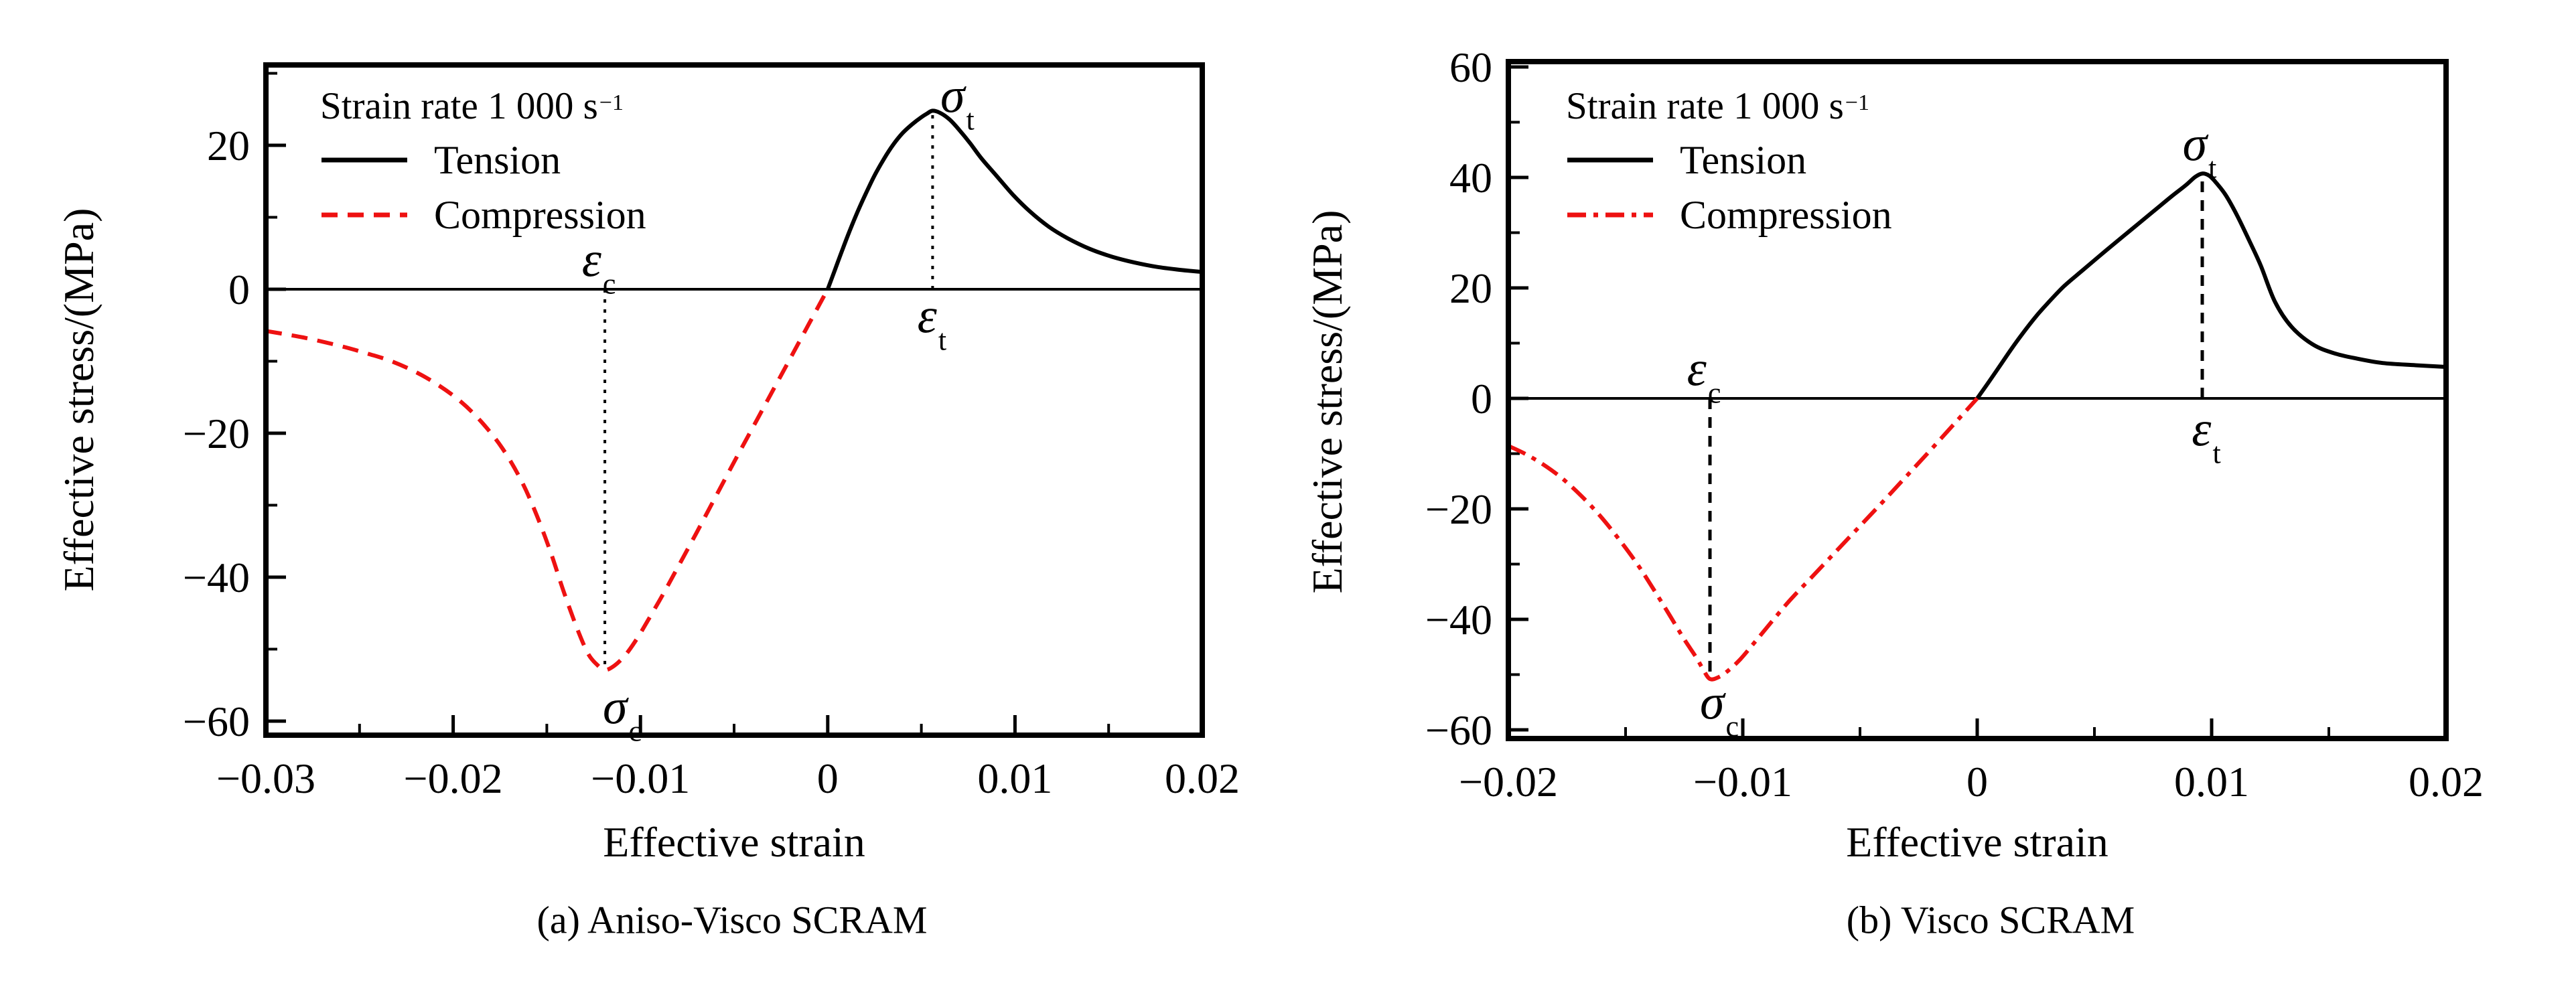  I want to click on legend-title-a: Strain rate 1 000 s −1, so click(483, 106).